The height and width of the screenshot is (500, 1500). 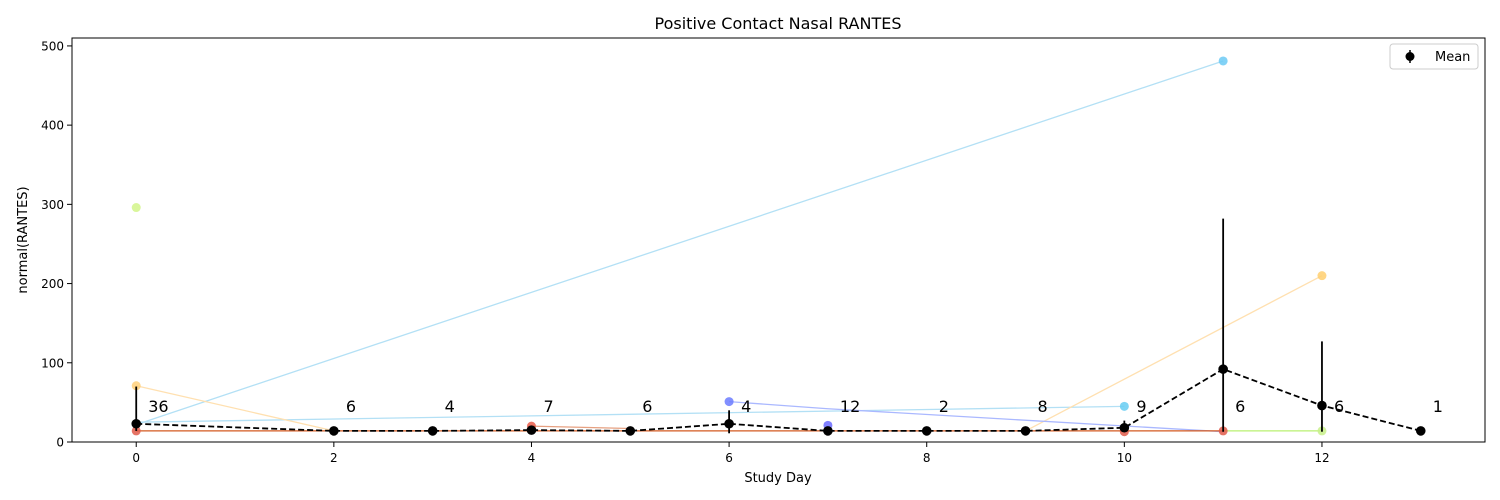 I want to click on x-tick-label: 0, so click(x=136, y=458).